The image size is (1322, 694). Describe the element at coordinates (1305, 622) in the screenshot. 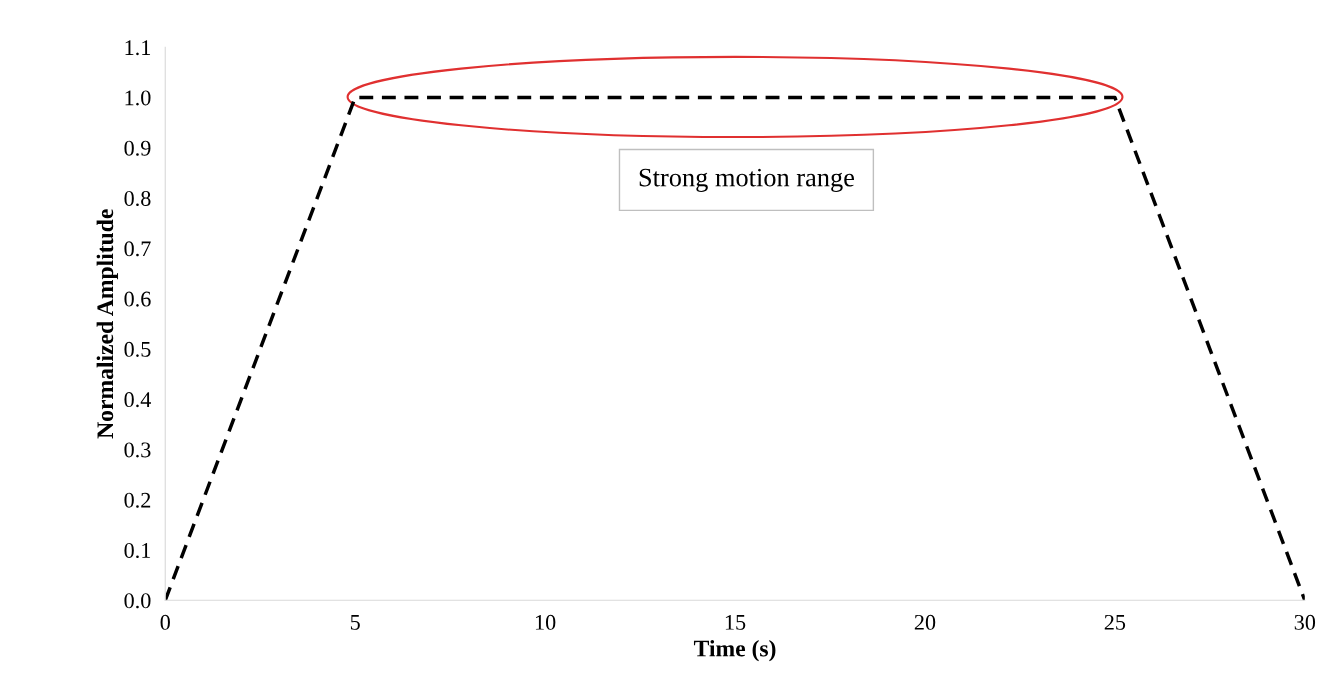

I see `x-tick-label: 30` at that location.